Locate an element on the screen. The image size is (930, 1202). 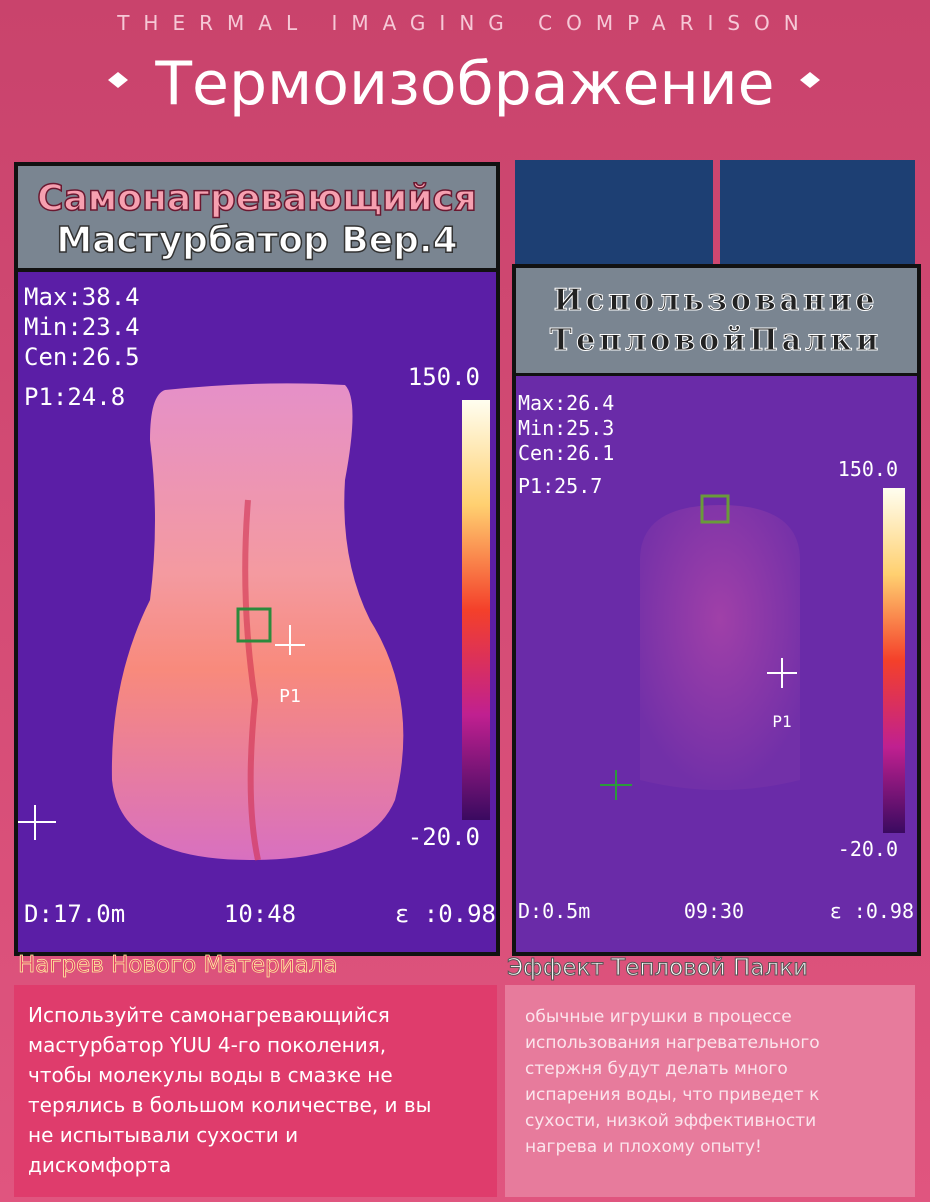
panel-title: Использование is located at coordinates (716, 300).